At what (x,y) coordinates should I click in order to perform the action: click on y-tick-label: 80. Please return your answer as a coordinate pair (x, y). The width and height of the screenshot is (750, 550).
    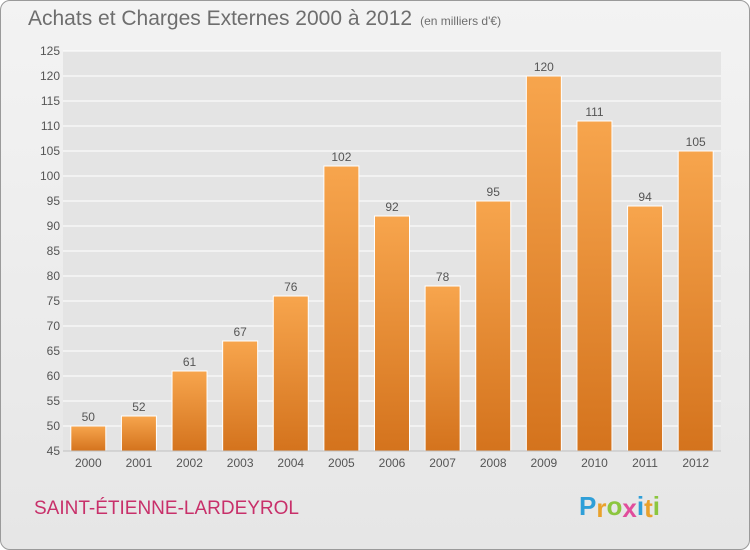
    Looking at the image, I should click on (54, 276).